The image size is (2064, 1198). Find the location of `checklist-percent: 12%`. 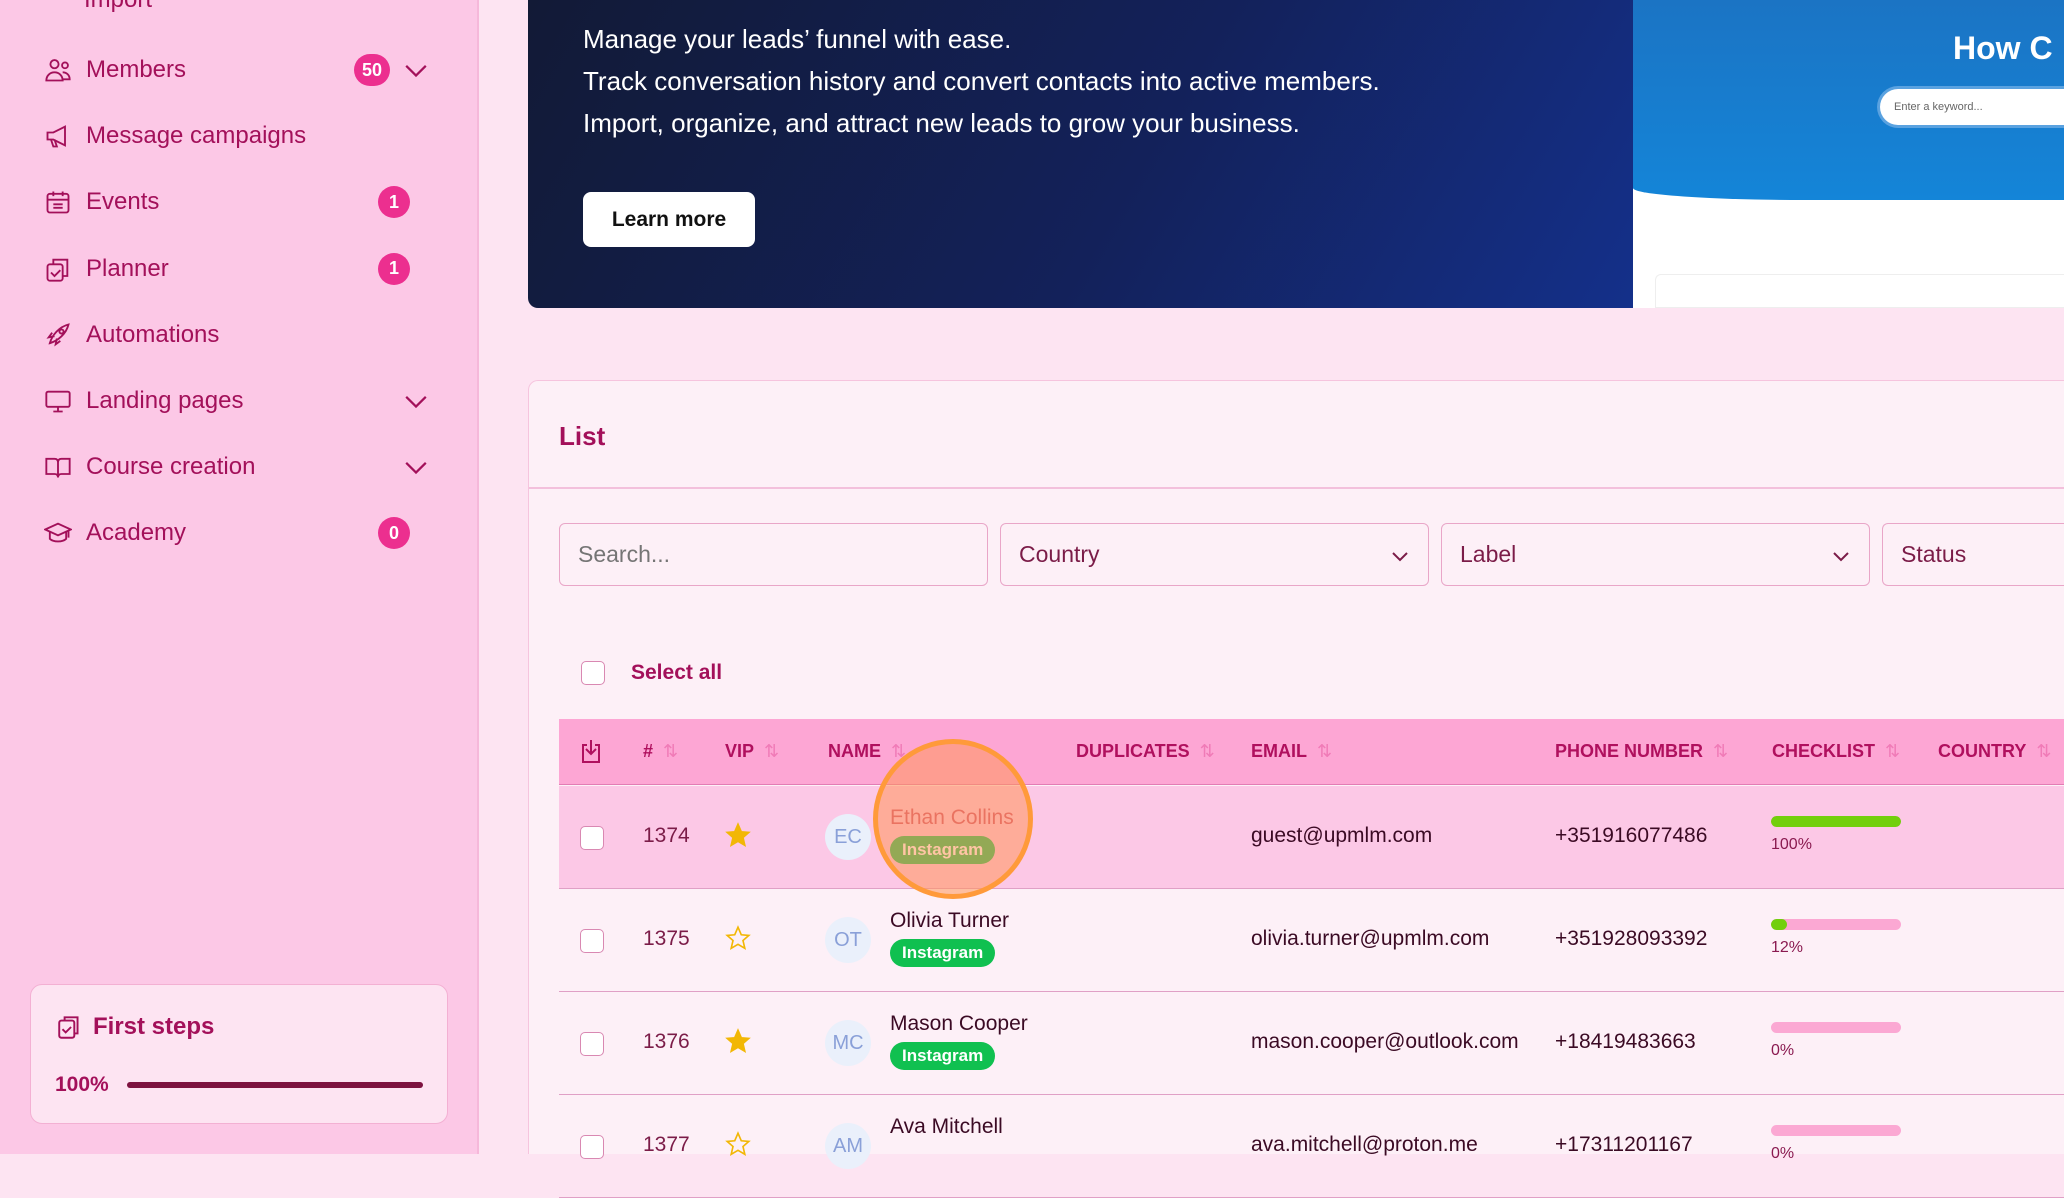

checklist-percent: 12% is located at coordinates (1787, 947).